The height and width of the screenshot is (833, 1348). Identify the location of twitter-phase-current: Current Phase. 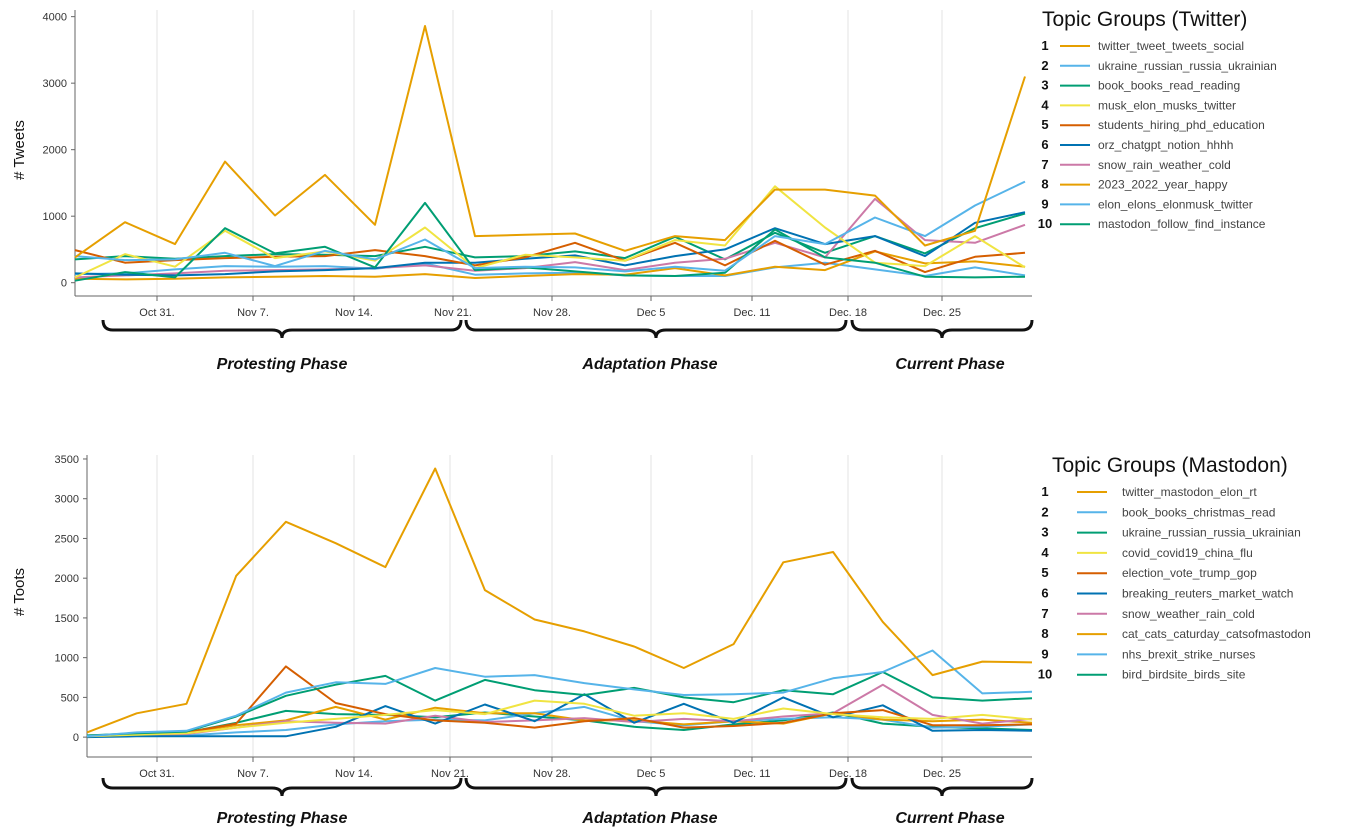
(949, 364).